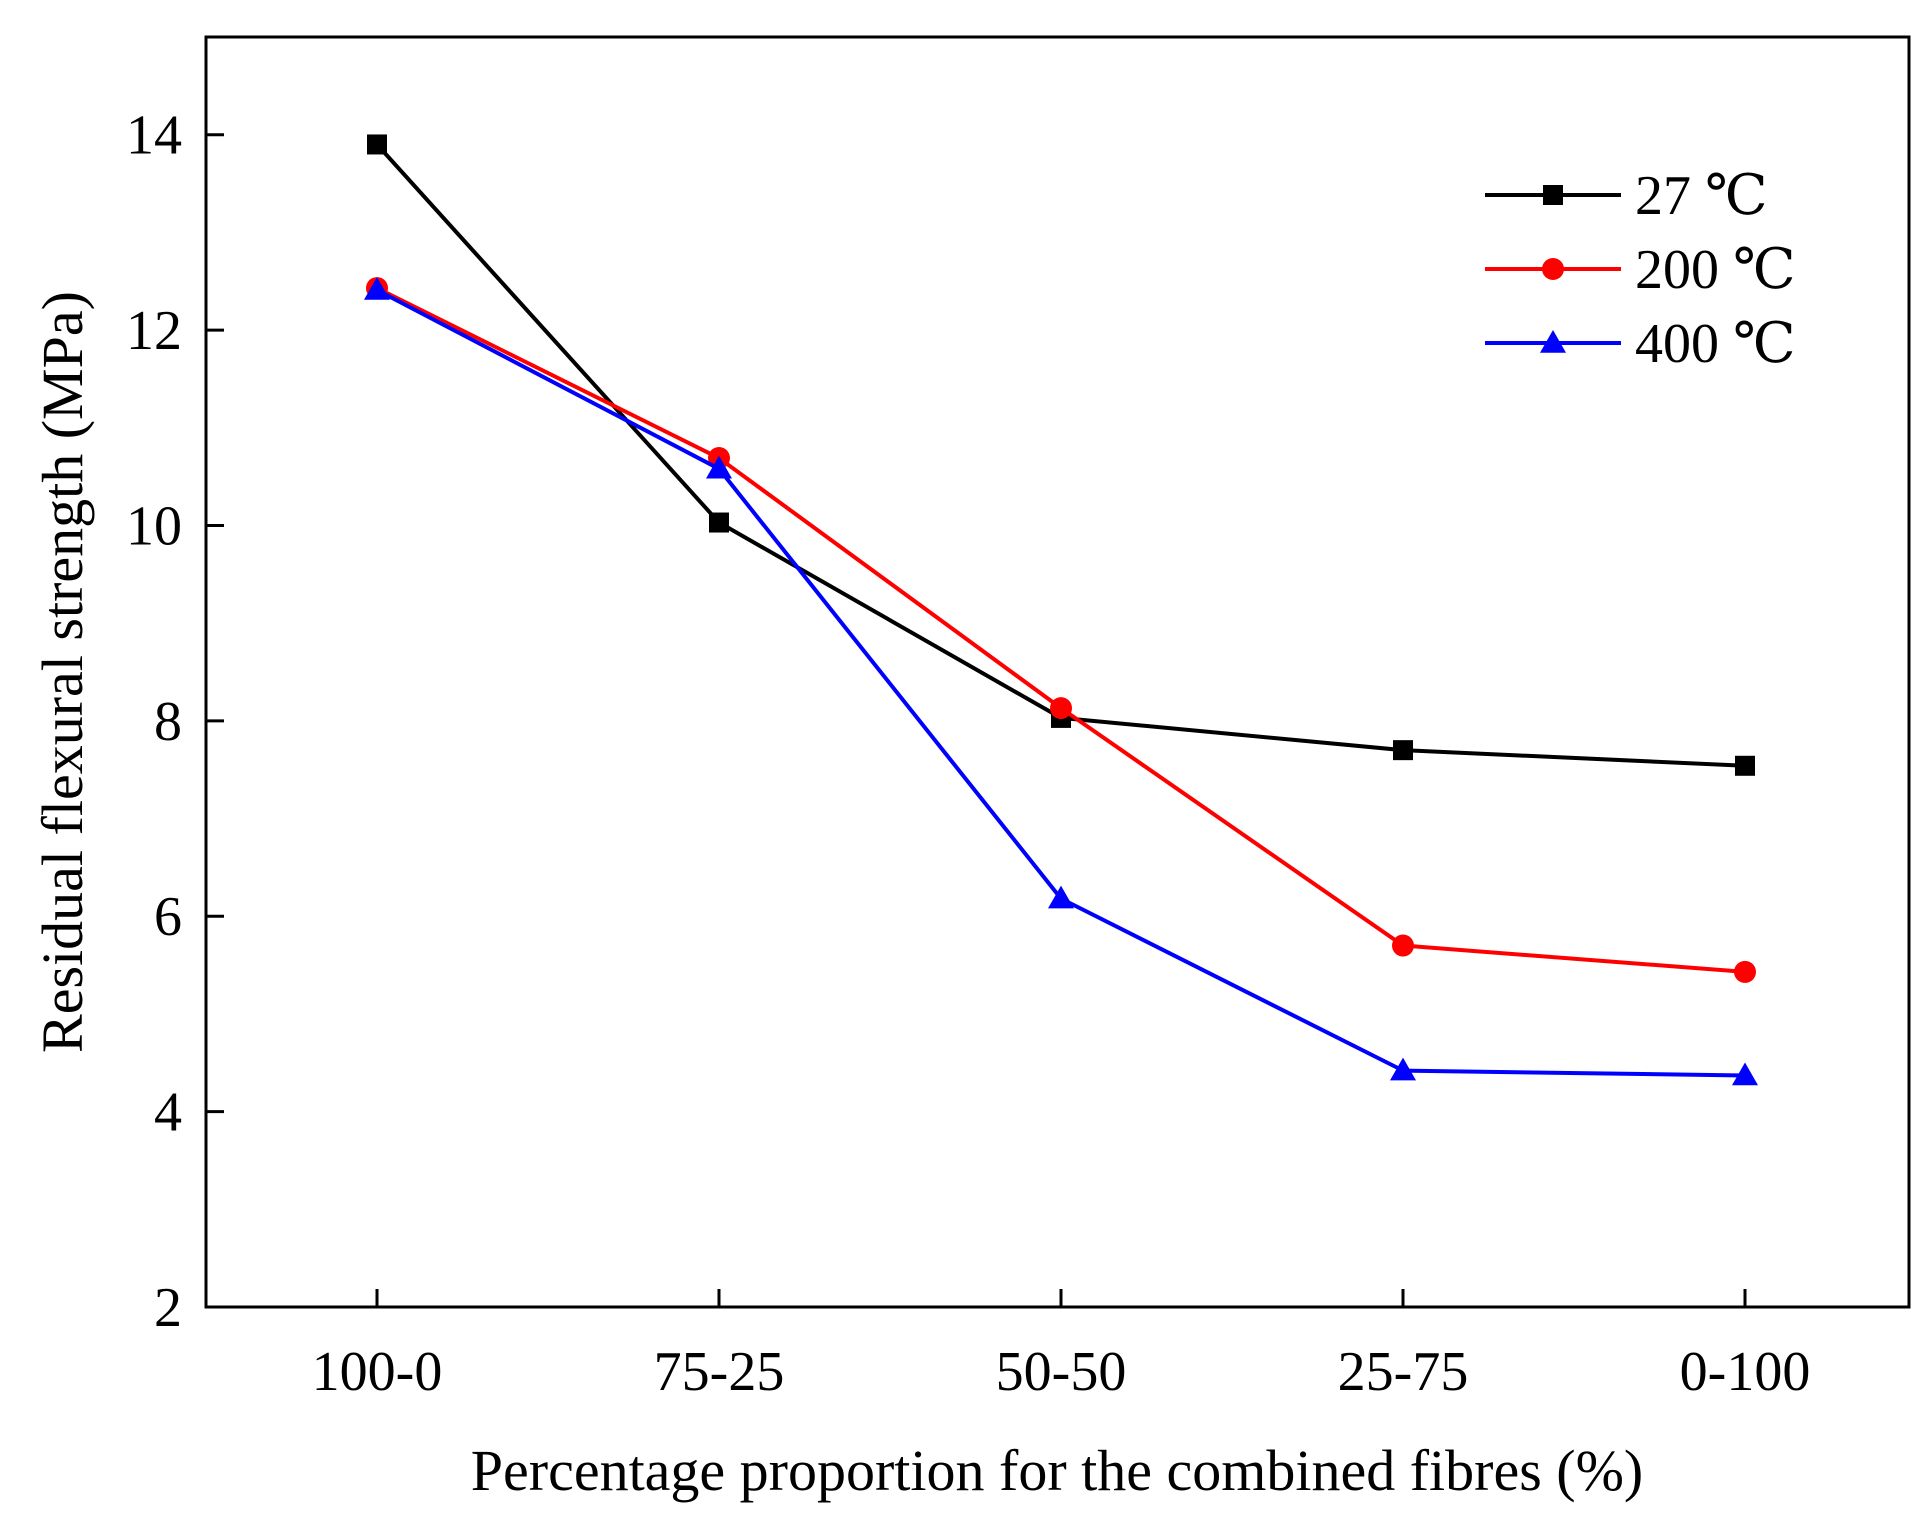 This screenshot has width=1930, height=1516. I want to click on y-axis-title: Residual flexural strength (MPa), so click(62, 672).